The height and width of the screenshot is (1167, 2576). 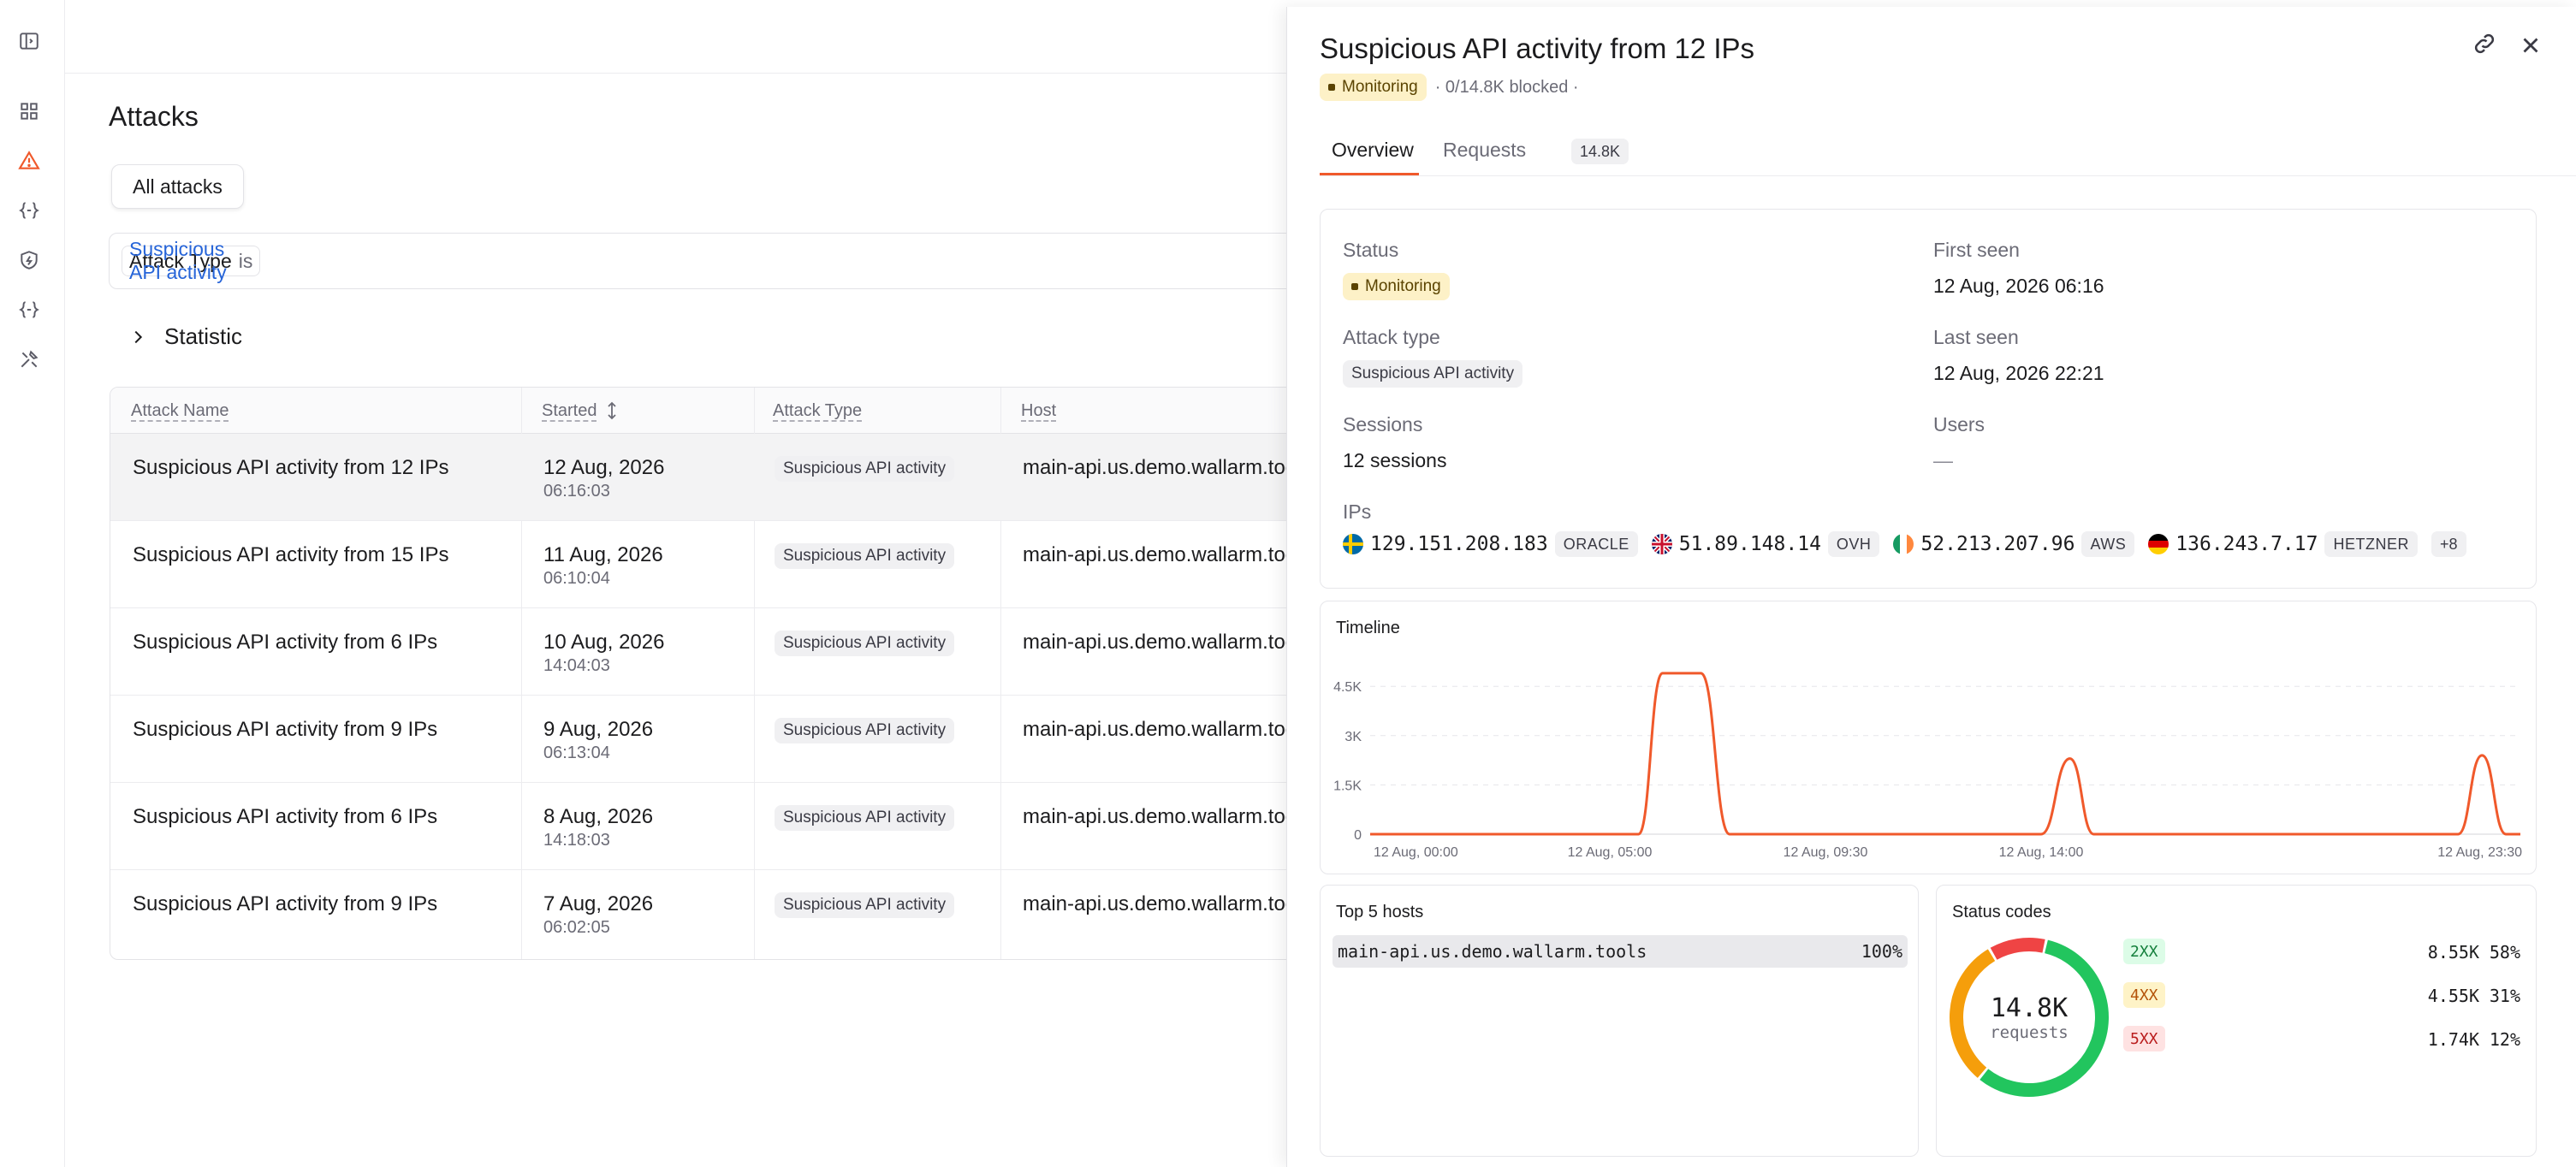 What do you see at coordinates (2014, 544) in the screenshot?
I see `ip-item: 52.213.207.96 AWS` at bounding box center [2014, 544].